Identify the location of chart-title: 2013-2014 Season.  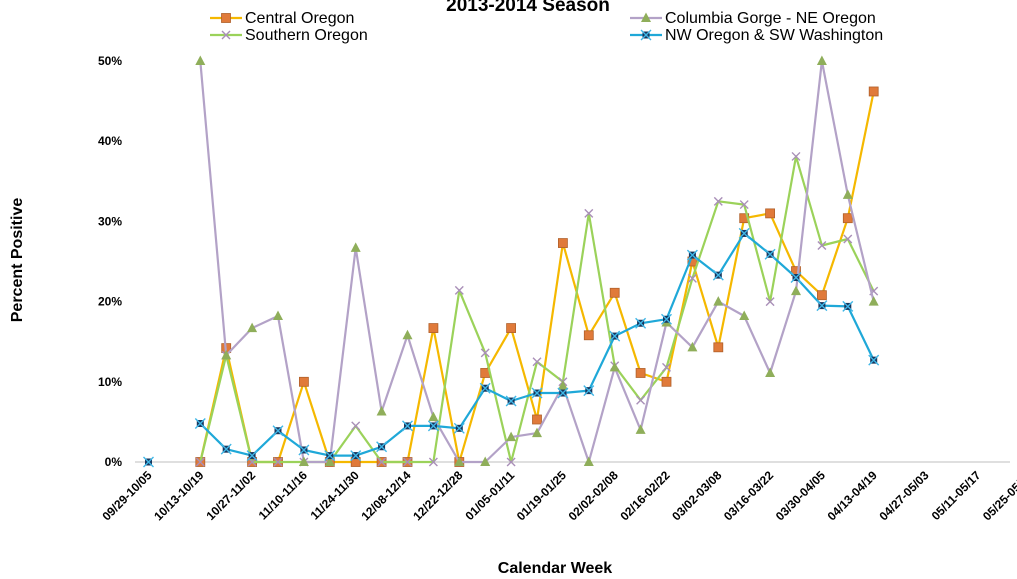
(528, 8).